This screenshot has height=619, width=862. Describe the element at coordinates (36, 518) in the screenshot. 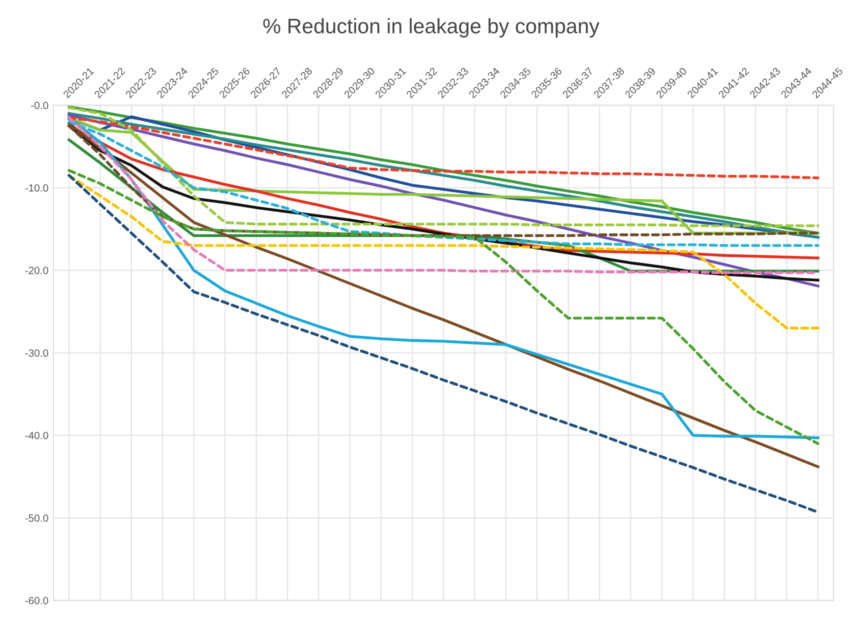

I see `y-tick-label: -50.0` at that location.